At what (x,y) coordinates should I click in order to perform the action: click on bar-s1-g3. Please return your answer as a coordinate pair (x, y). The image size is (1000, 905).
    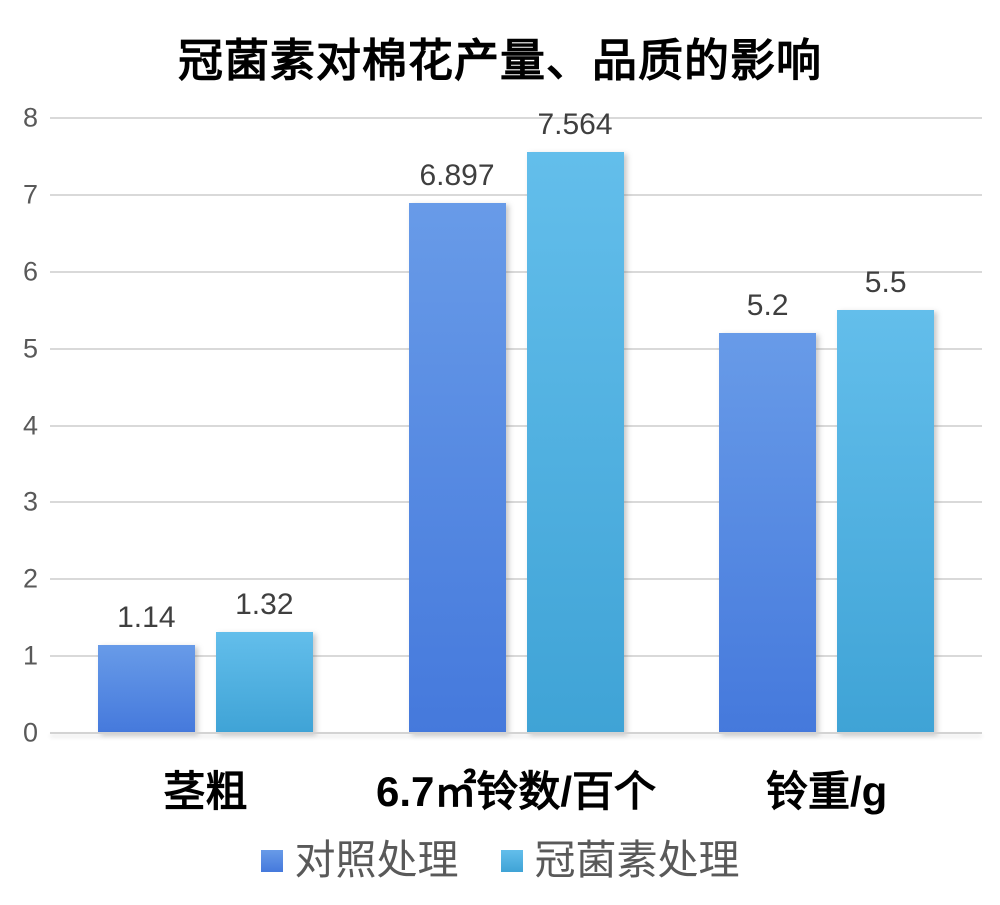
    Looking at the image, I should click on (768, 533).